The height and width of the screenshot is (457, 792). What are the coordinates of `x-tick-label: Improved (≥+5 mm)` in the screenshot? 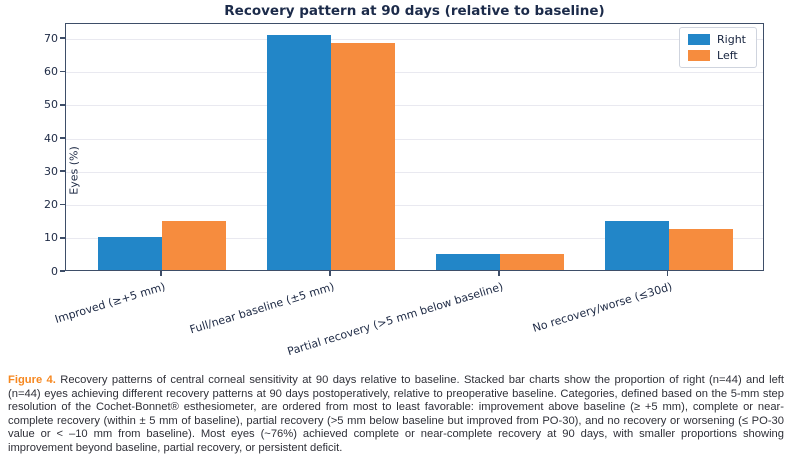 It's located at (110, 303).